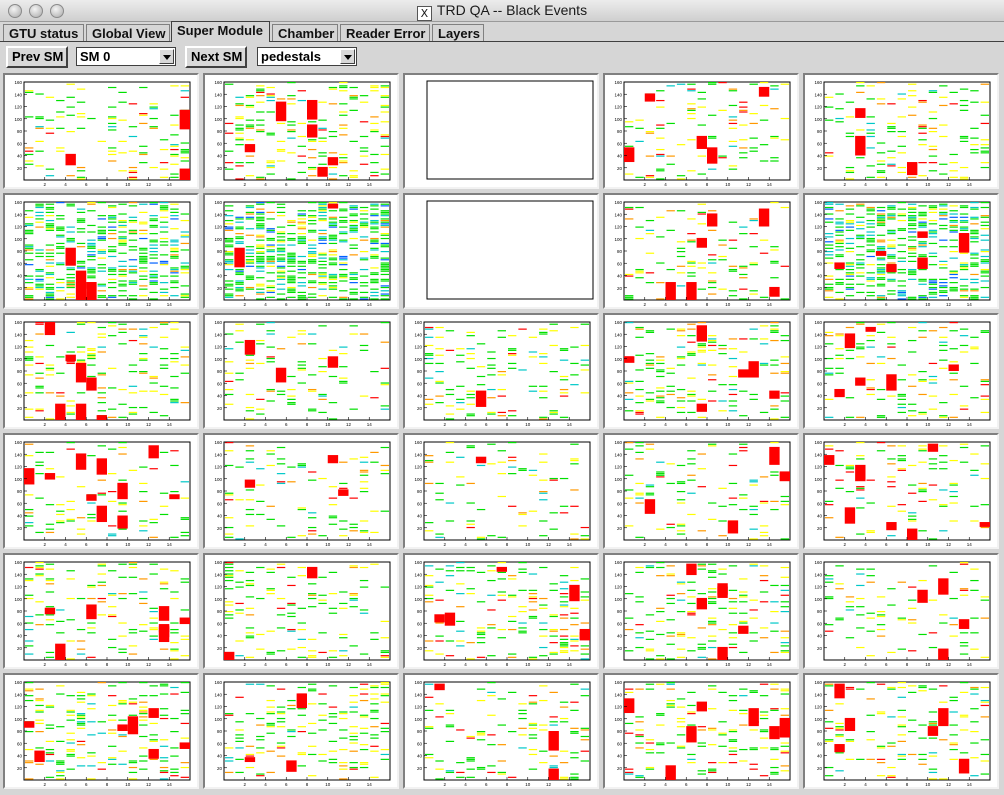 This screenshot has height=795, width=1004. I want to click on tab-super-module: Super Module, so click(220, 31).